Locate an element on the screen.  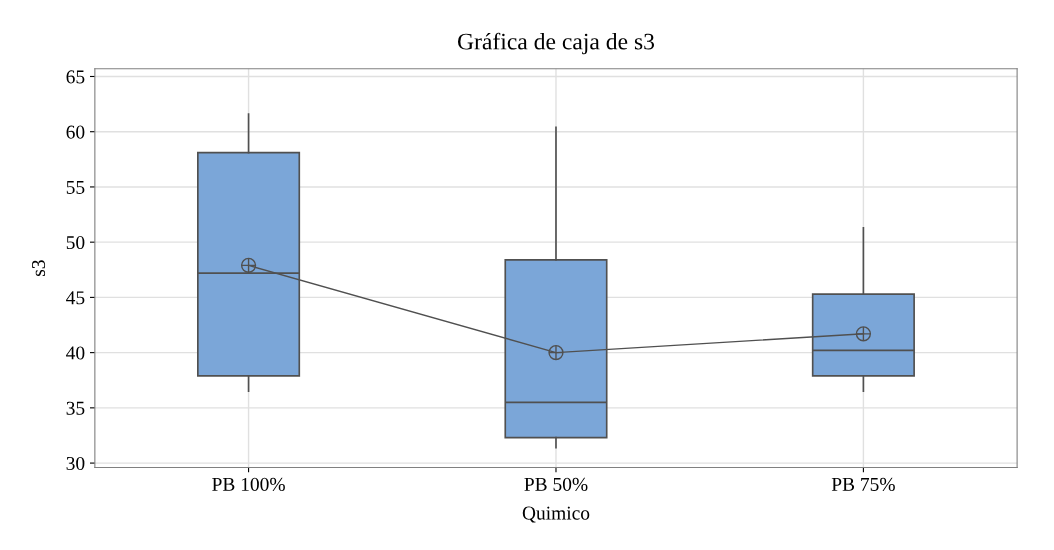
y-tick-label: 55 is located at coordinates (75, 187).